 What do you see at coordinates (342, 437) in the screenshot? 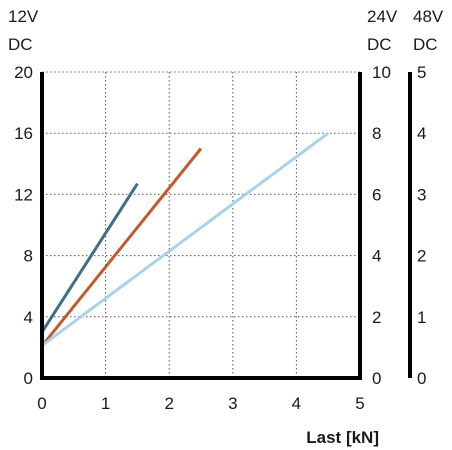
I see `x-axis-title: Last [kN]` at bounding box center [342, 437].